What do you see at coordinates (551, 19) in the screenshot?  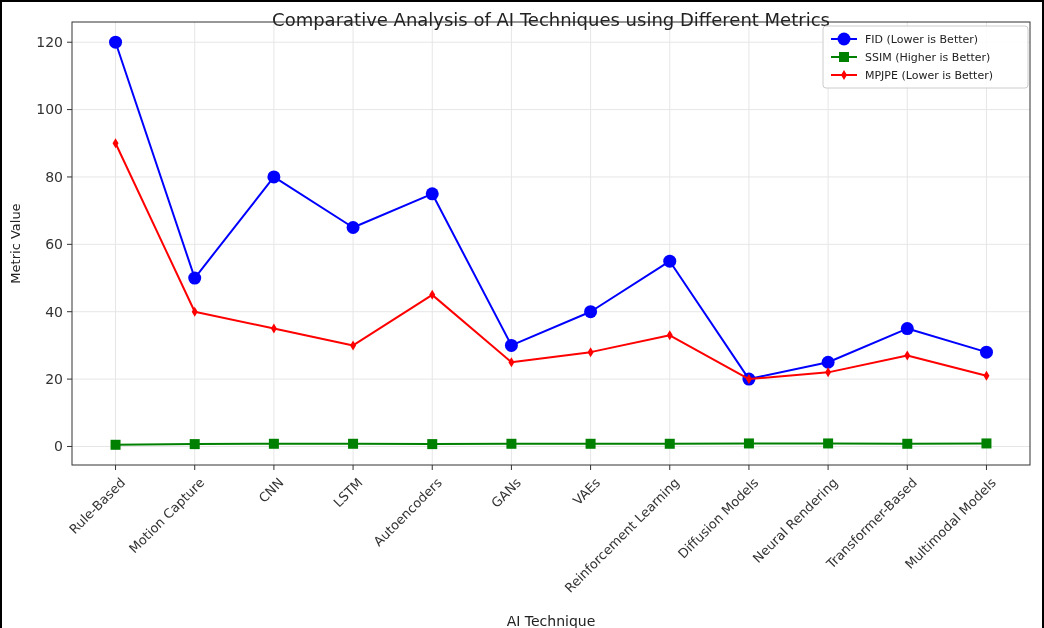 I see `chart-title: Comparative Analysis of AI Techniques using Different Metrics` at bounding box center [551, 19].